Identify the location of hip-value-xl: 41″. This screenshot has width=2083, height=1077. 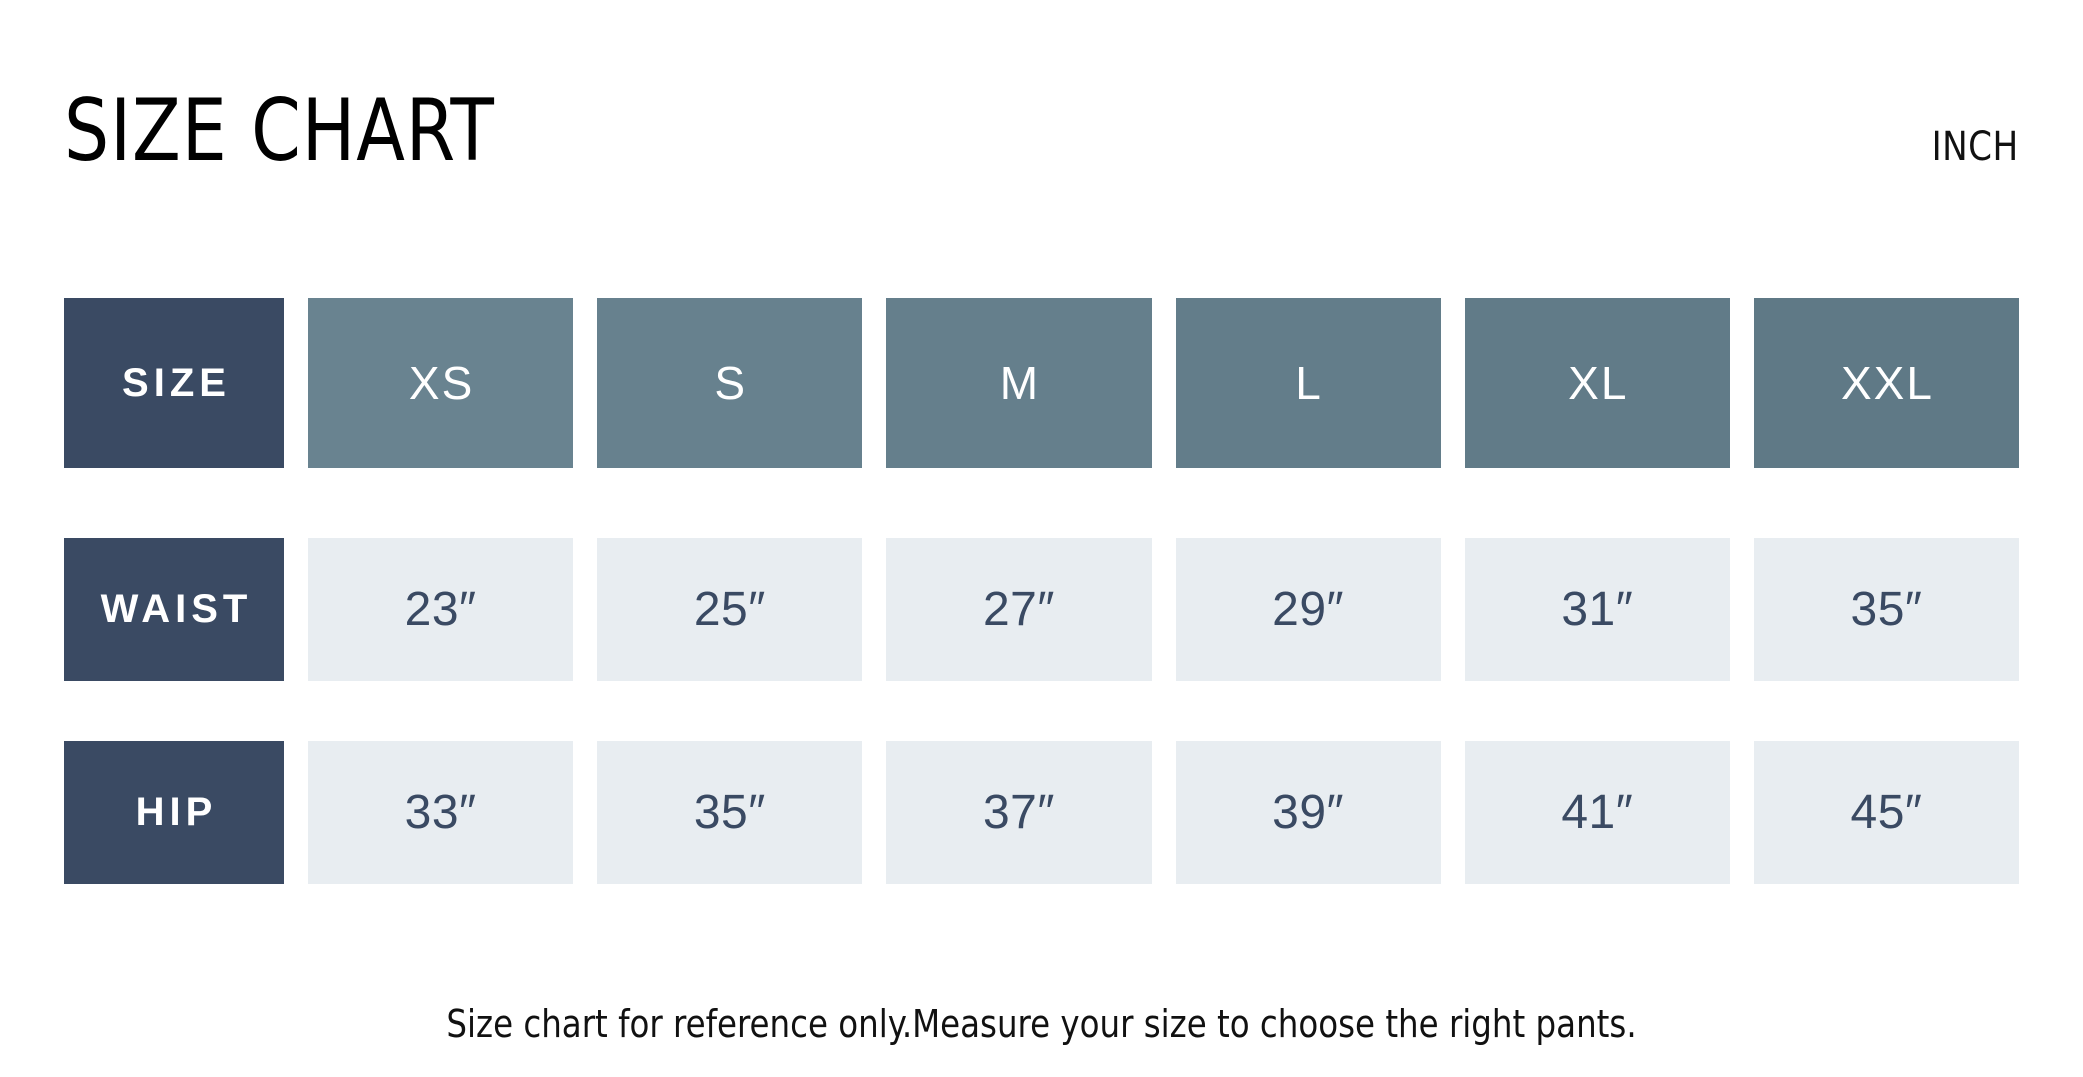
(1597, 812).